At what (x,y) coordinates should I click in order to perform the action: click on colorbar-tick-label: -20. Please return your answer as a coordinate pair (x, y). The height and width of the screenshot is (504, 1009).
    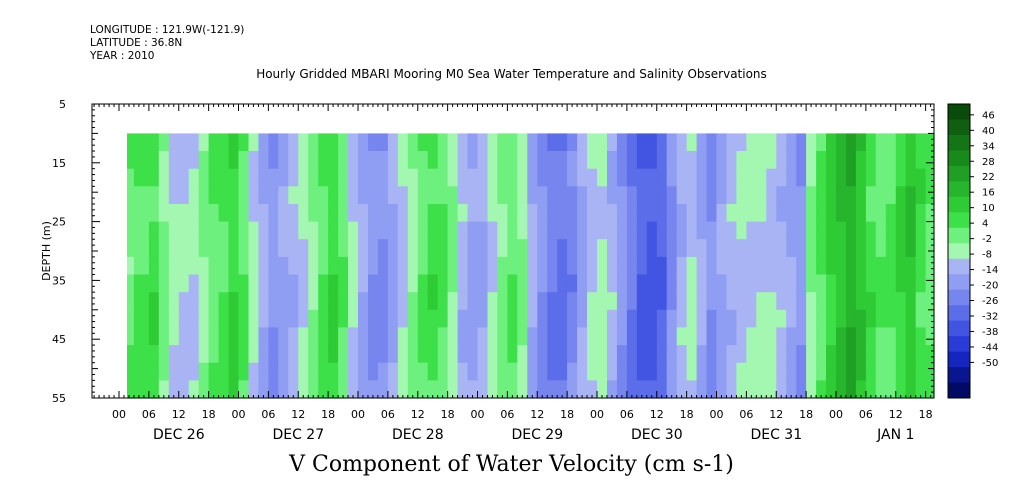
    Looking at the image, I should click on (990, 286).